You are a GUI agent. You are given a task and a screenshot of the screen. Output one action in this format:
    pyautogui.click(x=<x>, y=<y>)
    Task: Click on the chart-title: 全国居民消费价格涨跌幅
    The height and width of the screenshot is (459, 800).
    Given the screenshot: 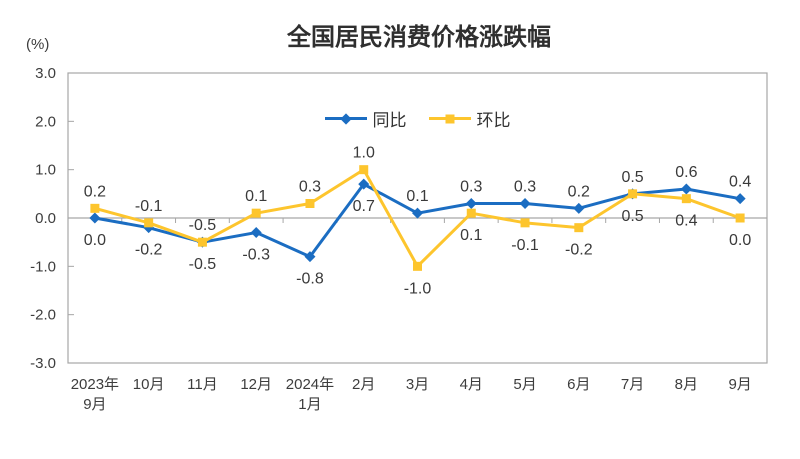 What is the action you would take?
    pyautogui.click(x=419, y=37)
    